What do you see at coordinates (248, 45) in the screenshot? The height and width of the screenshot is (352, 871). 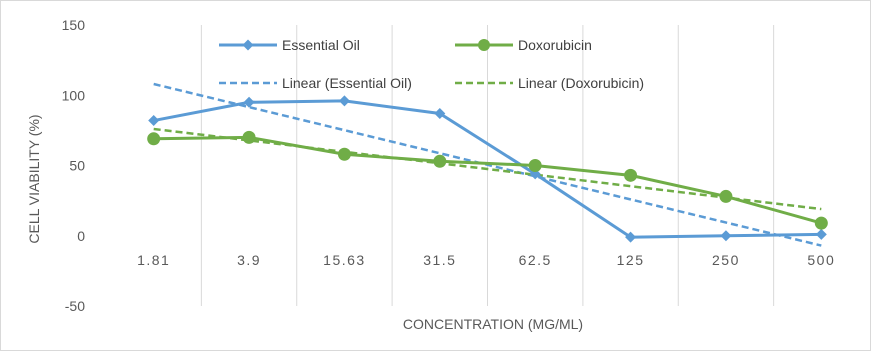 I see `legend-marker-diamond-icon` at bounding box center [248, 45].